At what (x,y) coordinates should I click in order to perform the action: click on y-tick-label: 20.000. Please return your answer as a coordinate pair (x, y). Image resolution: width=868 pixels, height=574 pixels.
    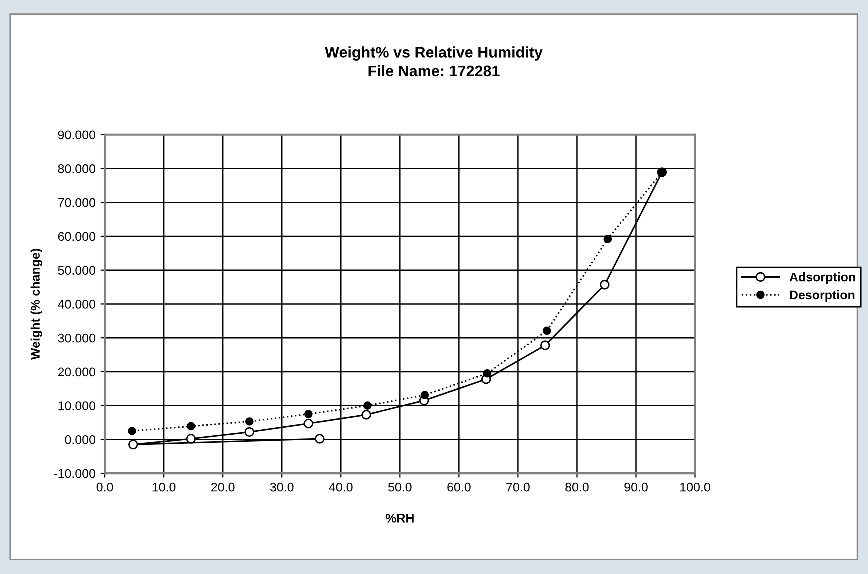
    Looking at the image, I should click on (77, 372).